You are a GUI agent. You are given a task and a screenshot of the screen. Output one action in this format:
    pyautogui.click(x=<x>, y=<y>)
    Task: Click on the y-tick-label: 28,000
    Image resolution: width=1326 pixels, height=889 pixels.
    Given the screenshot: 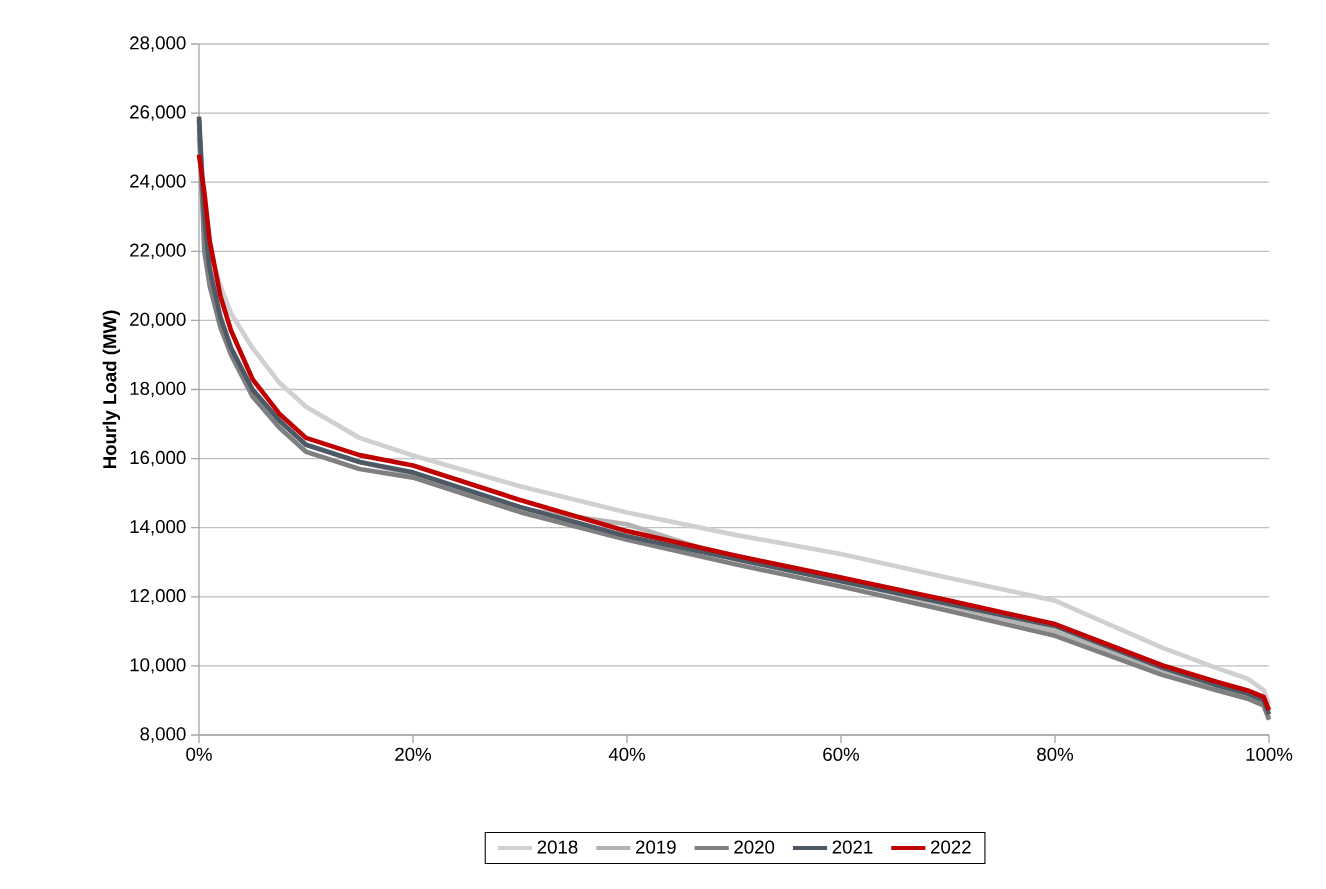 What is the action you would take?
    pyautogui.click(x=158, y=44)
    